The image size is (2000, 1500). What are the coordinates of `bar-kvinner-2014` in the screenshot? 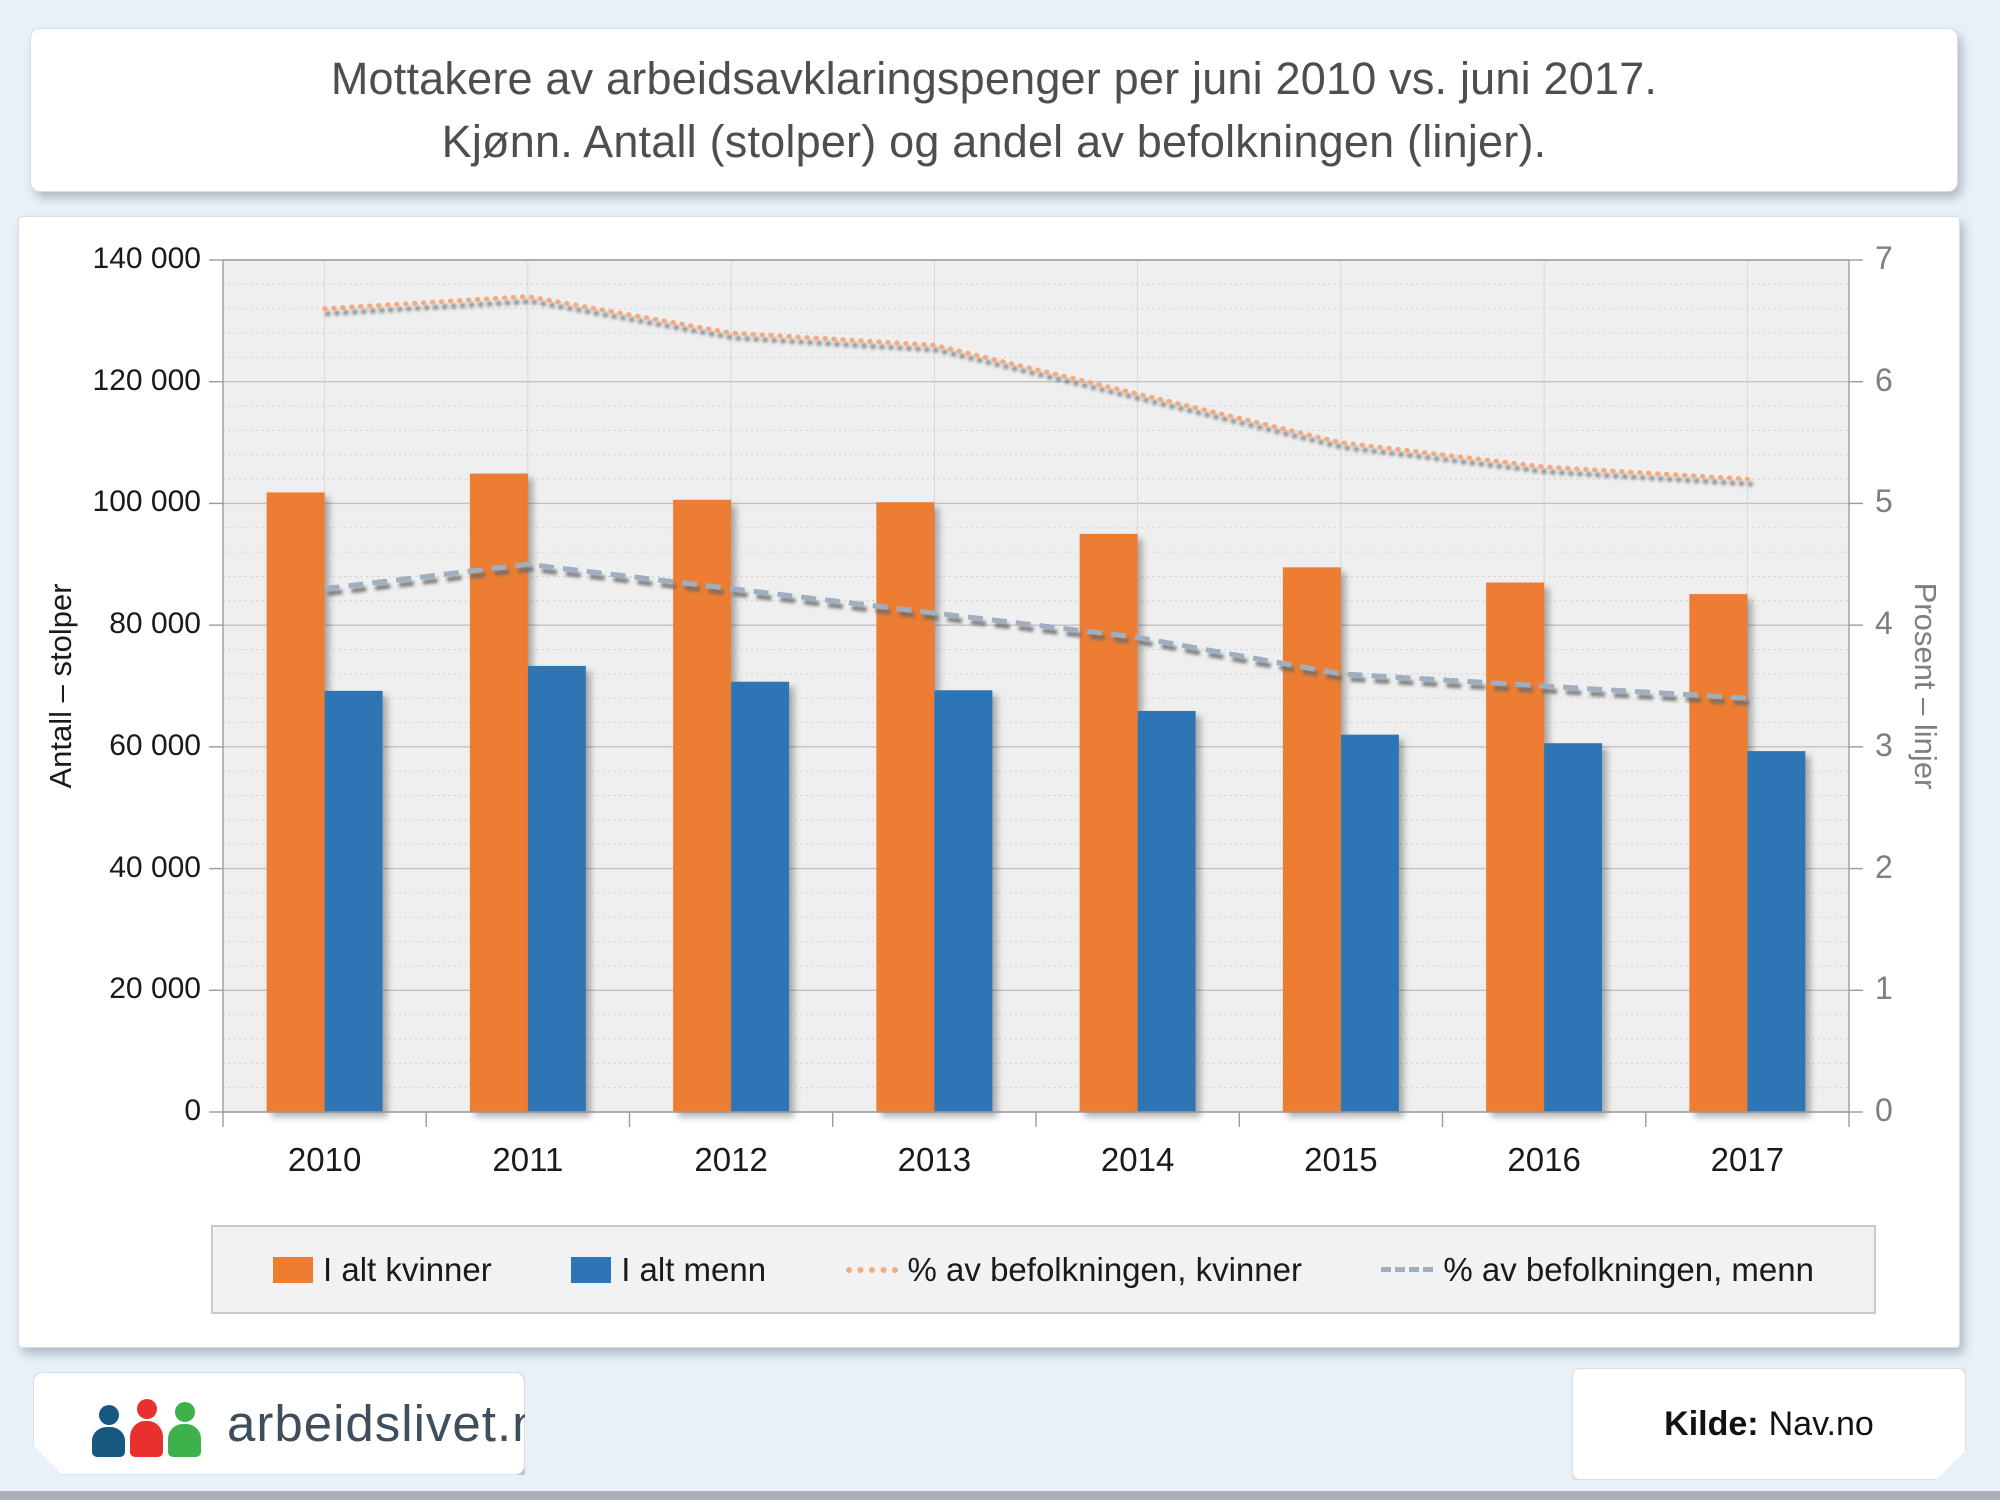 It's located at (1108, 822).